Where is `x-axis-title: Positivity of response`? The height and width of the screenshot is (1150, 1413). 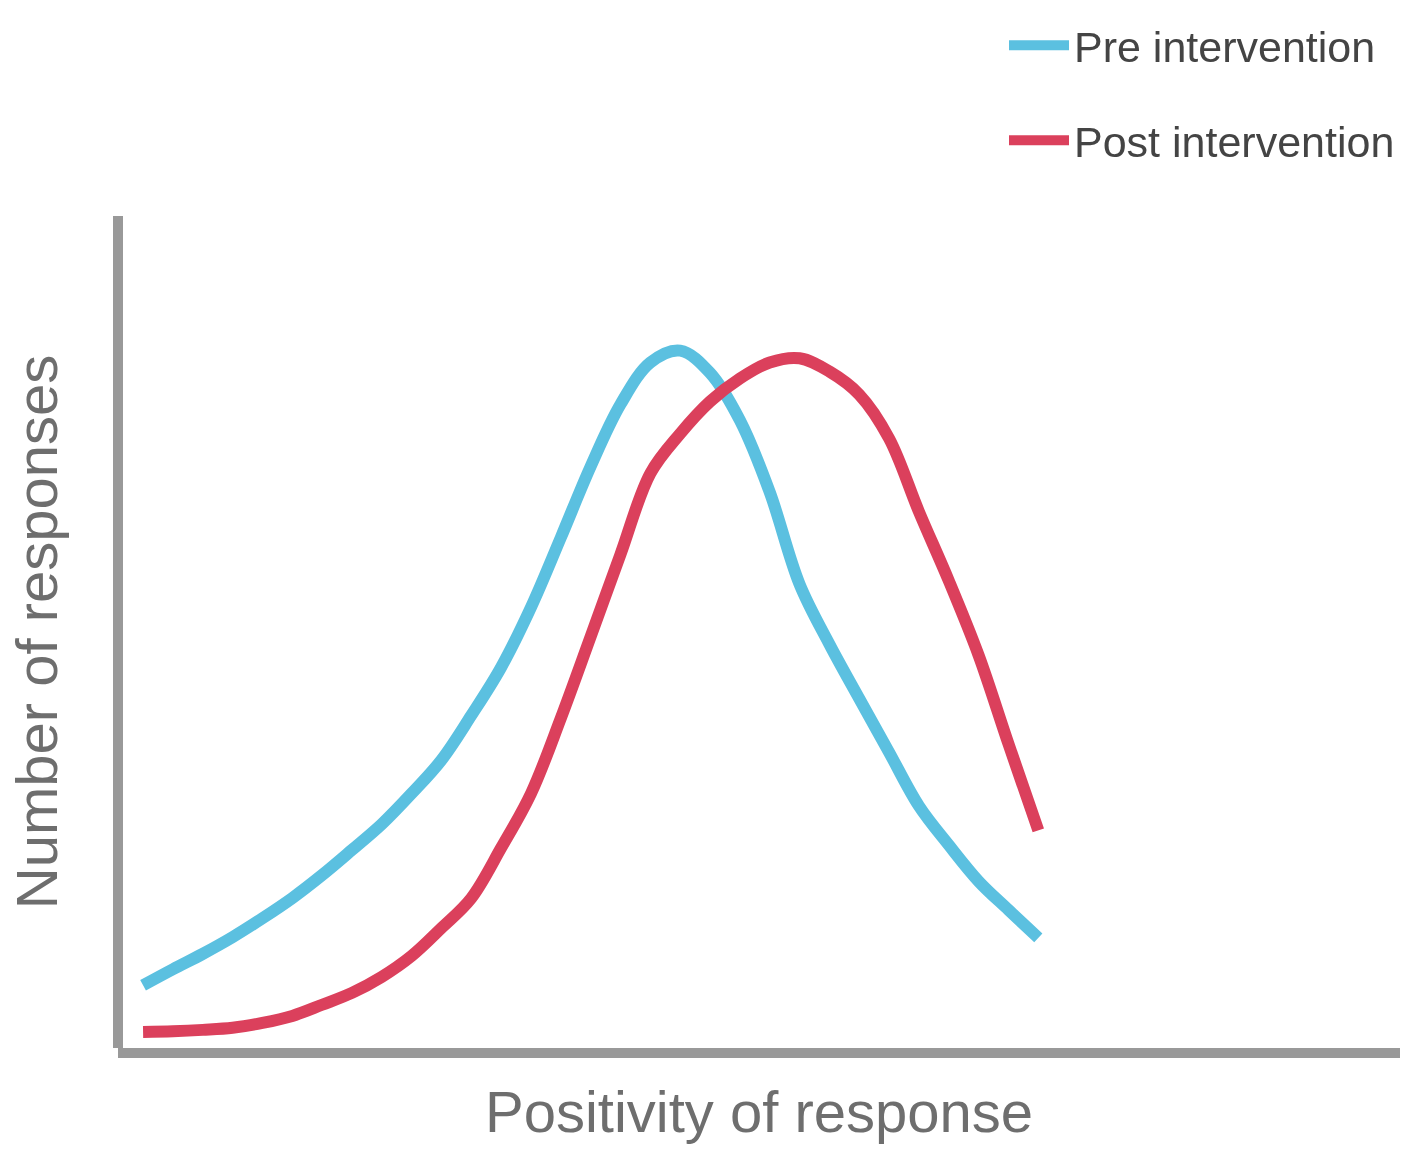
x-axis-title: Positivity of response is located at coordinates (759, 1111).